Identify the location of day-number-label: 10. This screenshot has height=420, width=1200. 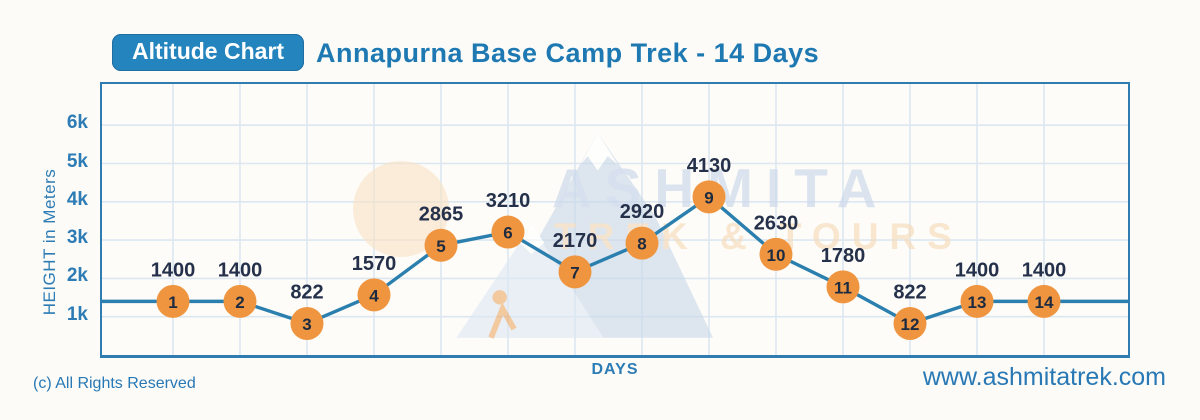
(776, 255).